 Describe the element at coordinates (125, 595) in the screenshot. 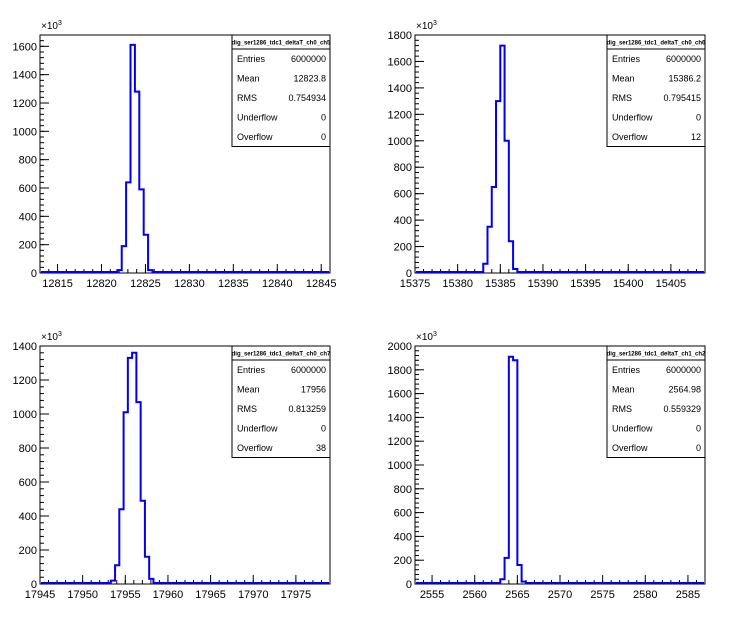

I see `x-tick-label: 17955` at that location.